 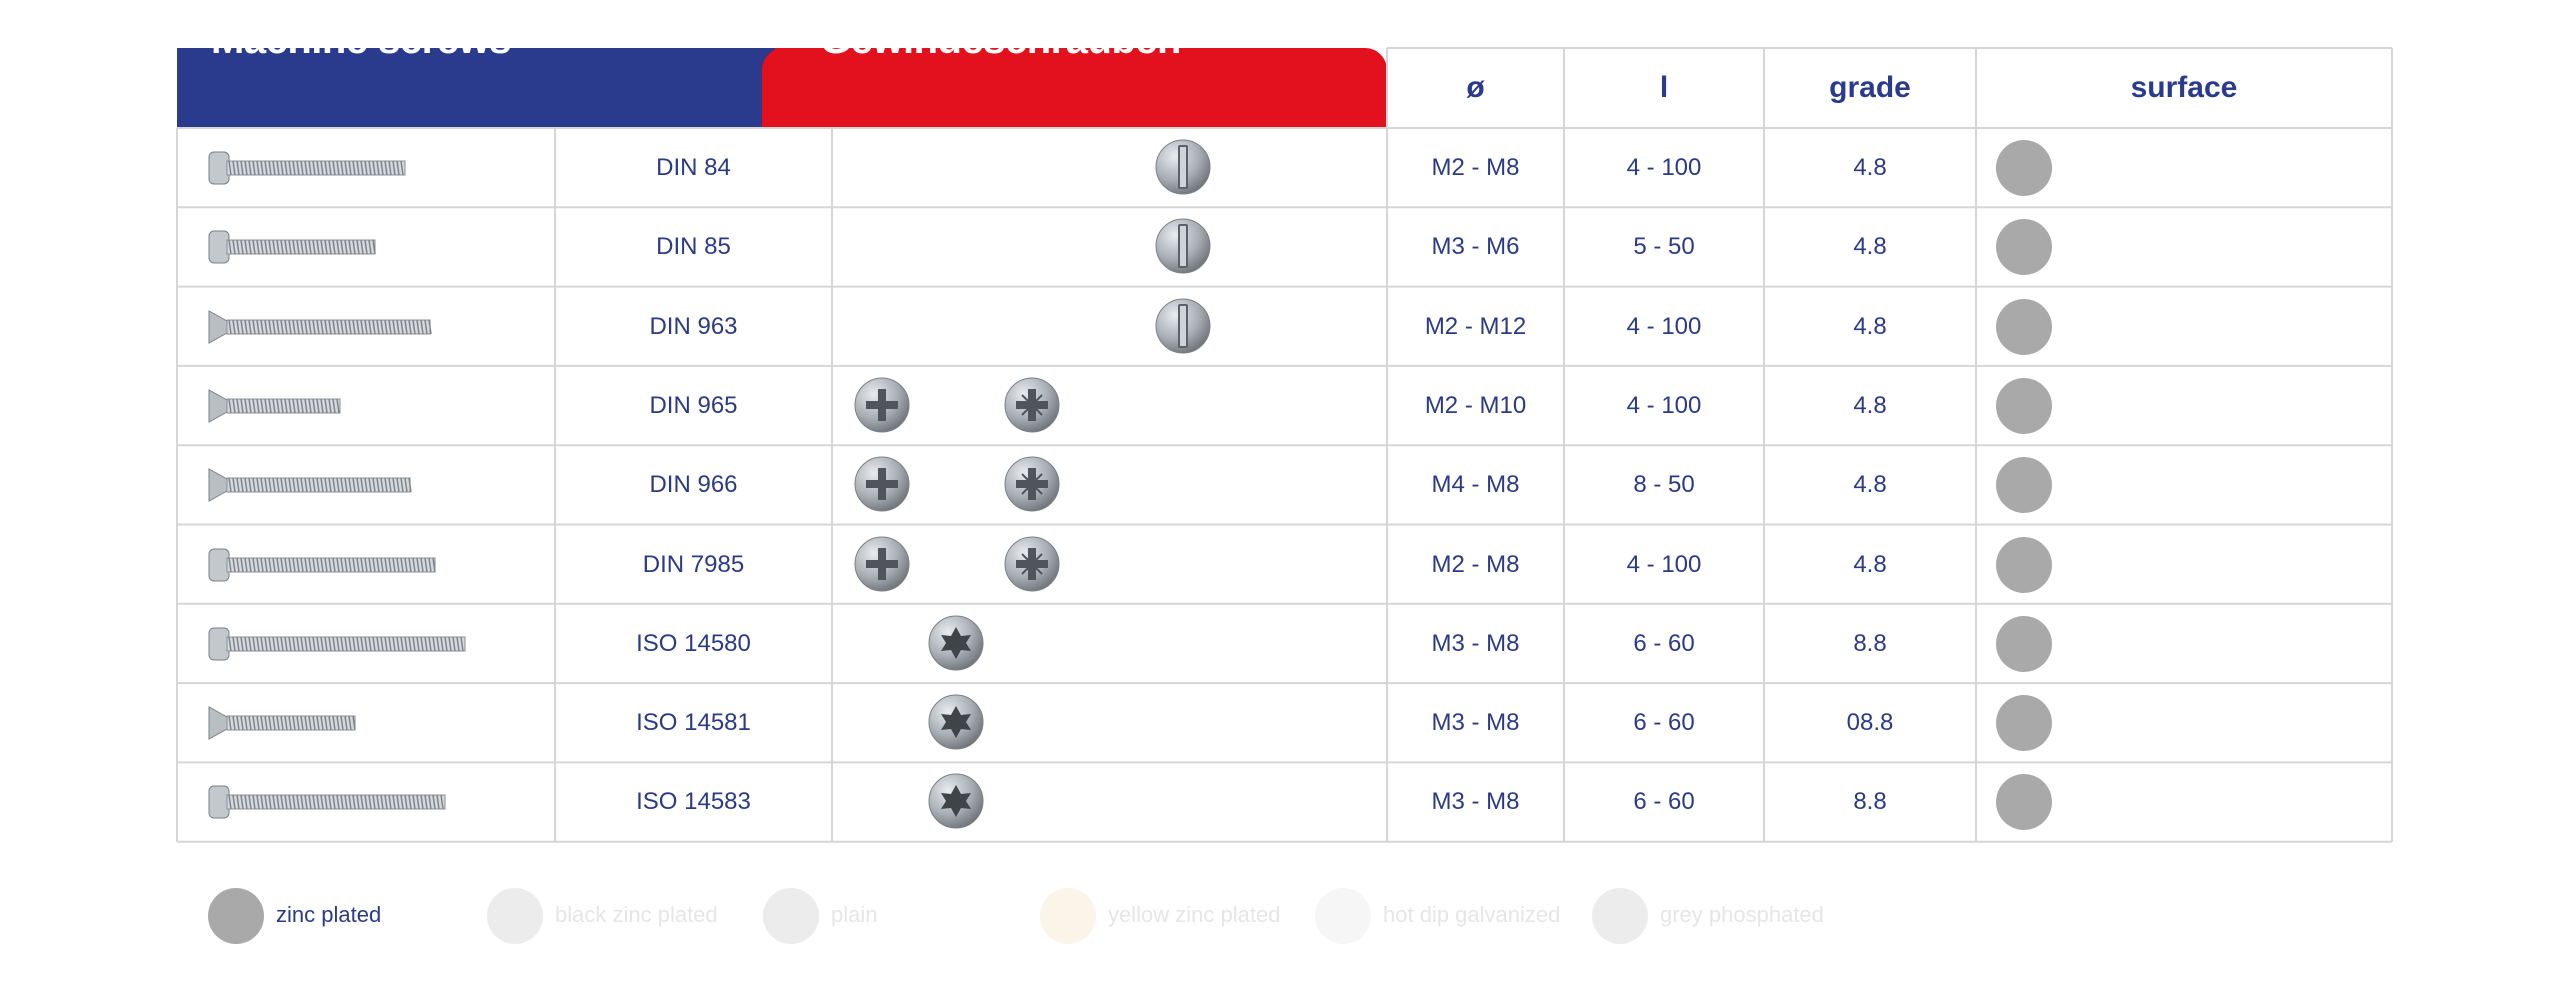 What do you see at coordinates (1183, 167) in the screenshot?
I see `slotted-cheese-drive-icon` at bounding box center [1183, 167].